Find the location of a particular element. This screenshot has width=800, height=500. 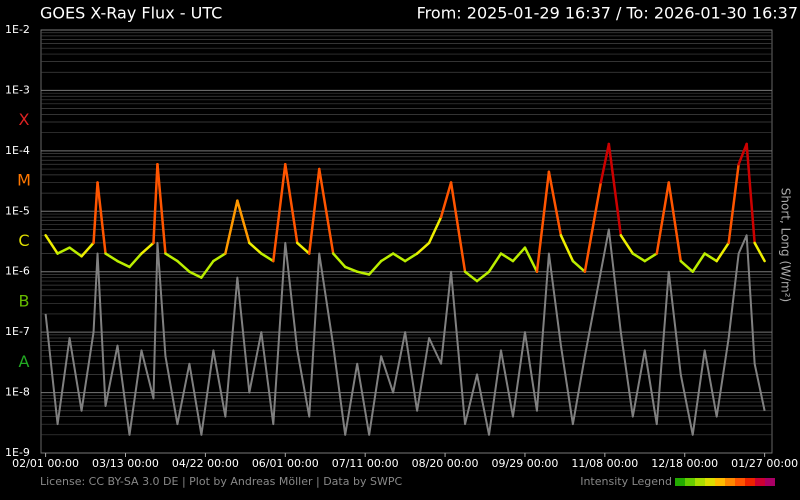

legend-label: Intensity Legend is located at coordinates (626, 481).